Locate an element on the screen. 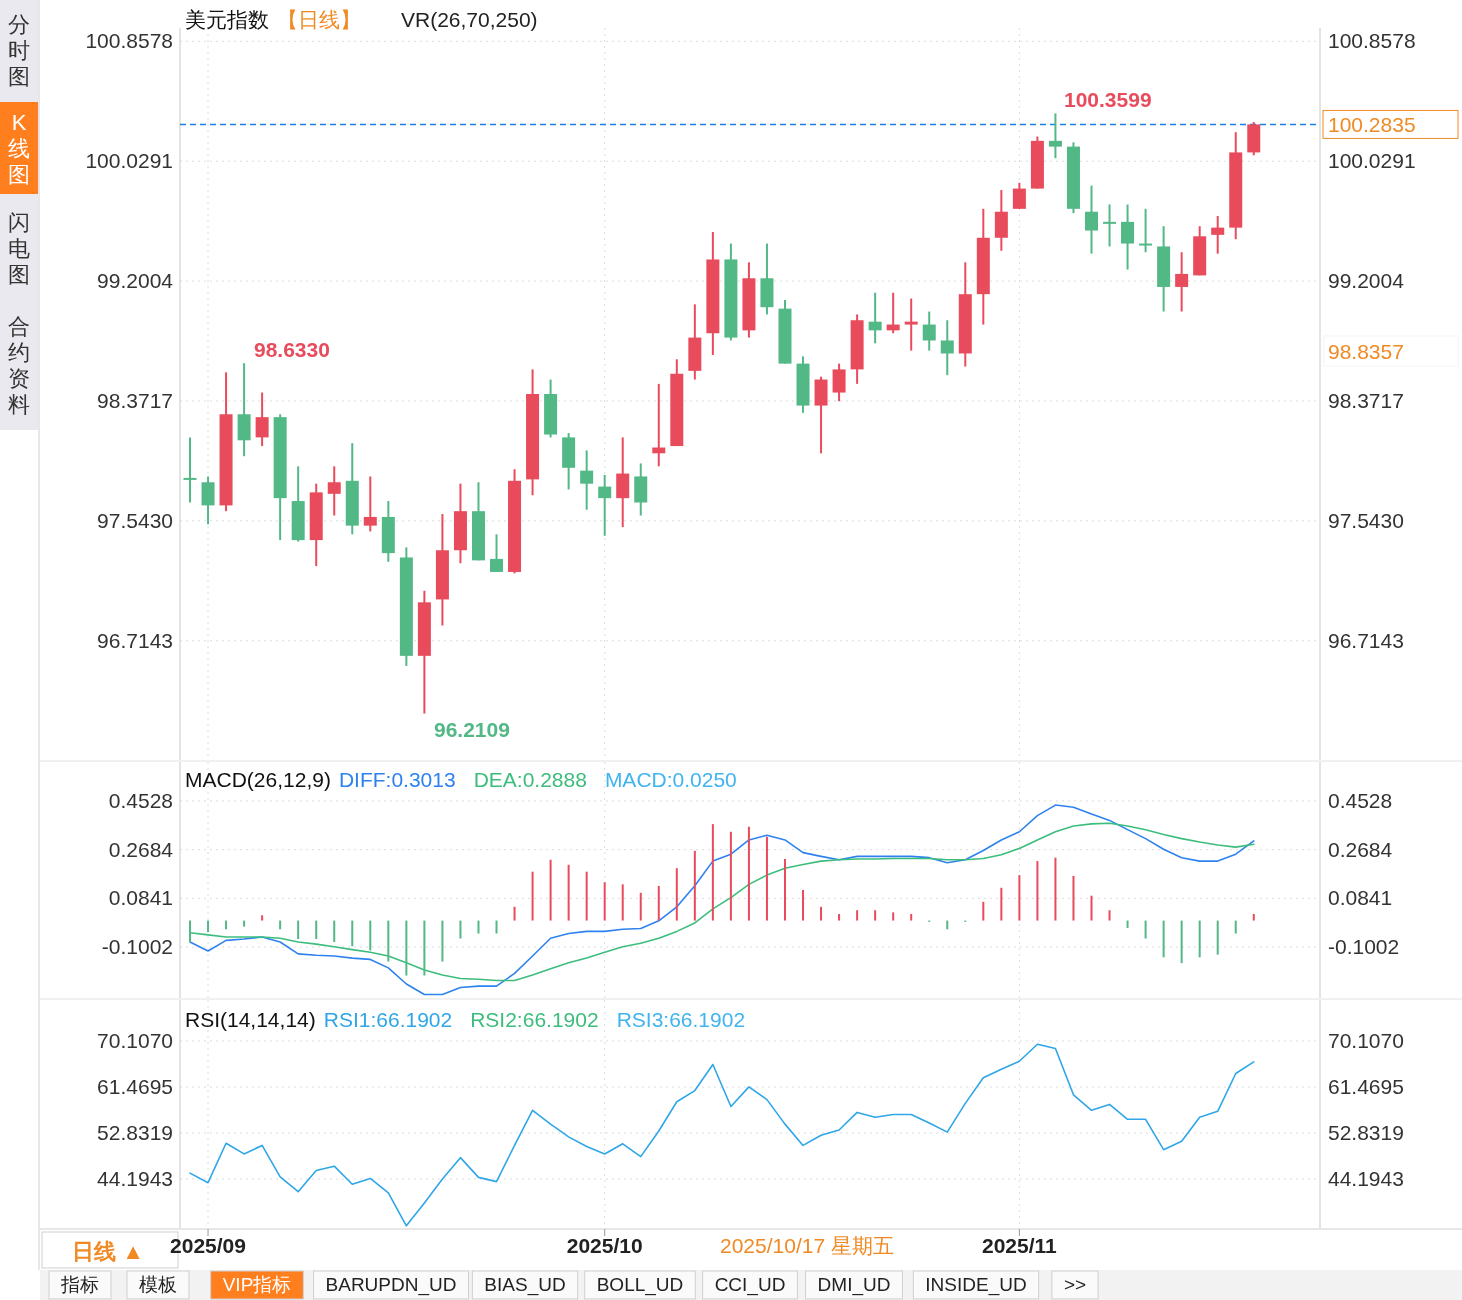 This screenshot has height=1300, width=1462. text: VIP指标 is located at coordinates (257, 1284).